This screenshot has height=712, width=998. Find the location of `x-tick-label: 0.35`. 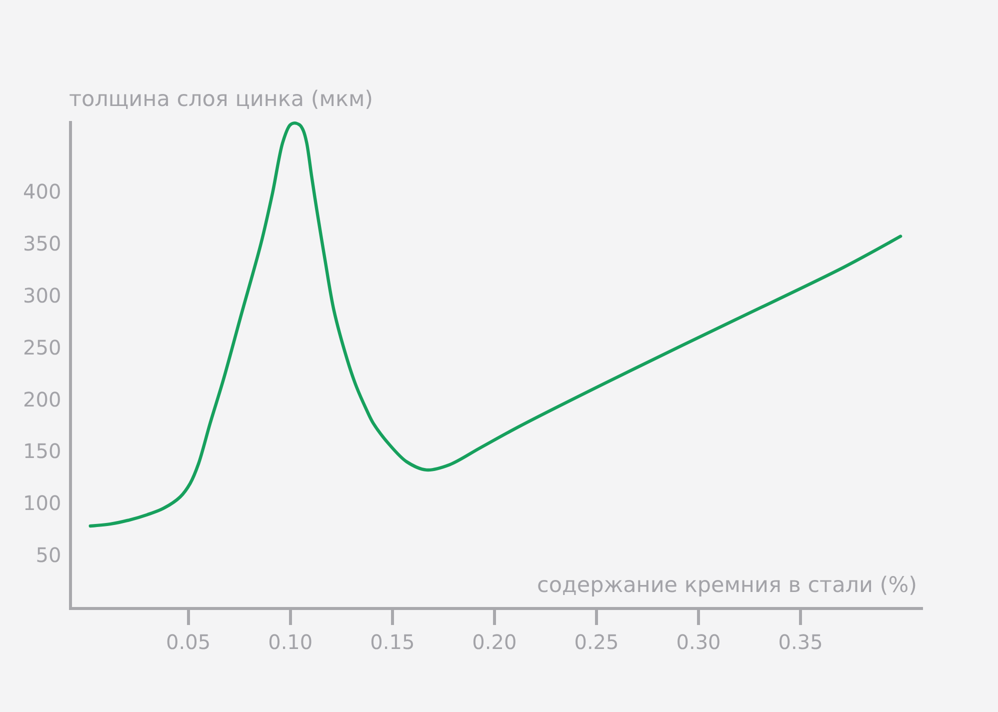

x-tick-label: 0.35 is located at coordinates (800, 642).